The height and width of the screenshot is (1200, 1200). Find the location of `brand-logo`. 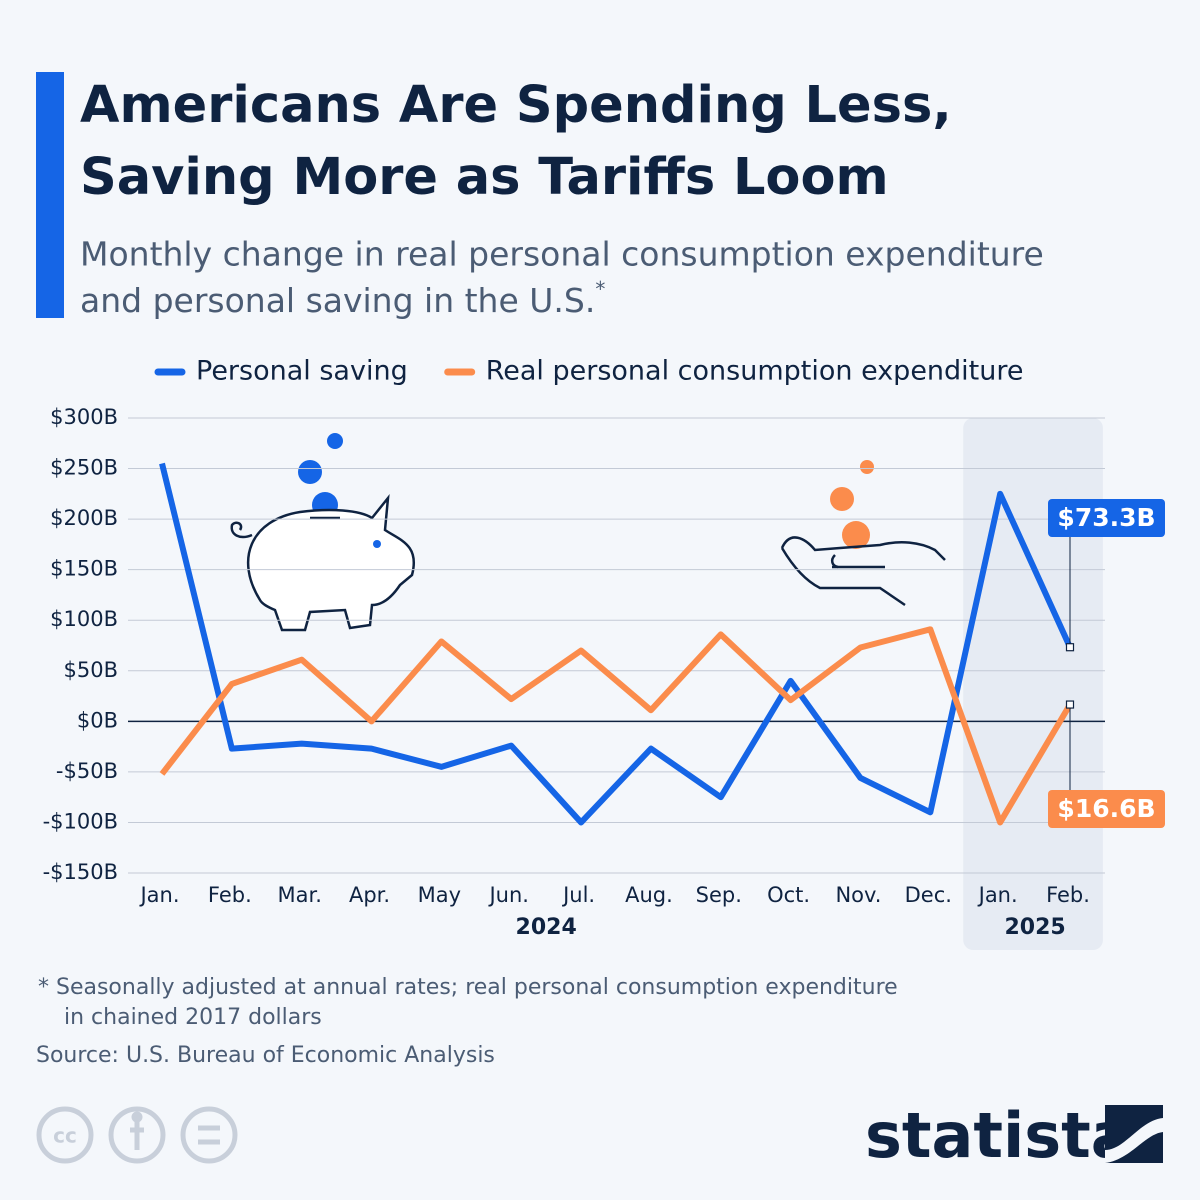

brand-logo is located at coordinates (1134, 1134).